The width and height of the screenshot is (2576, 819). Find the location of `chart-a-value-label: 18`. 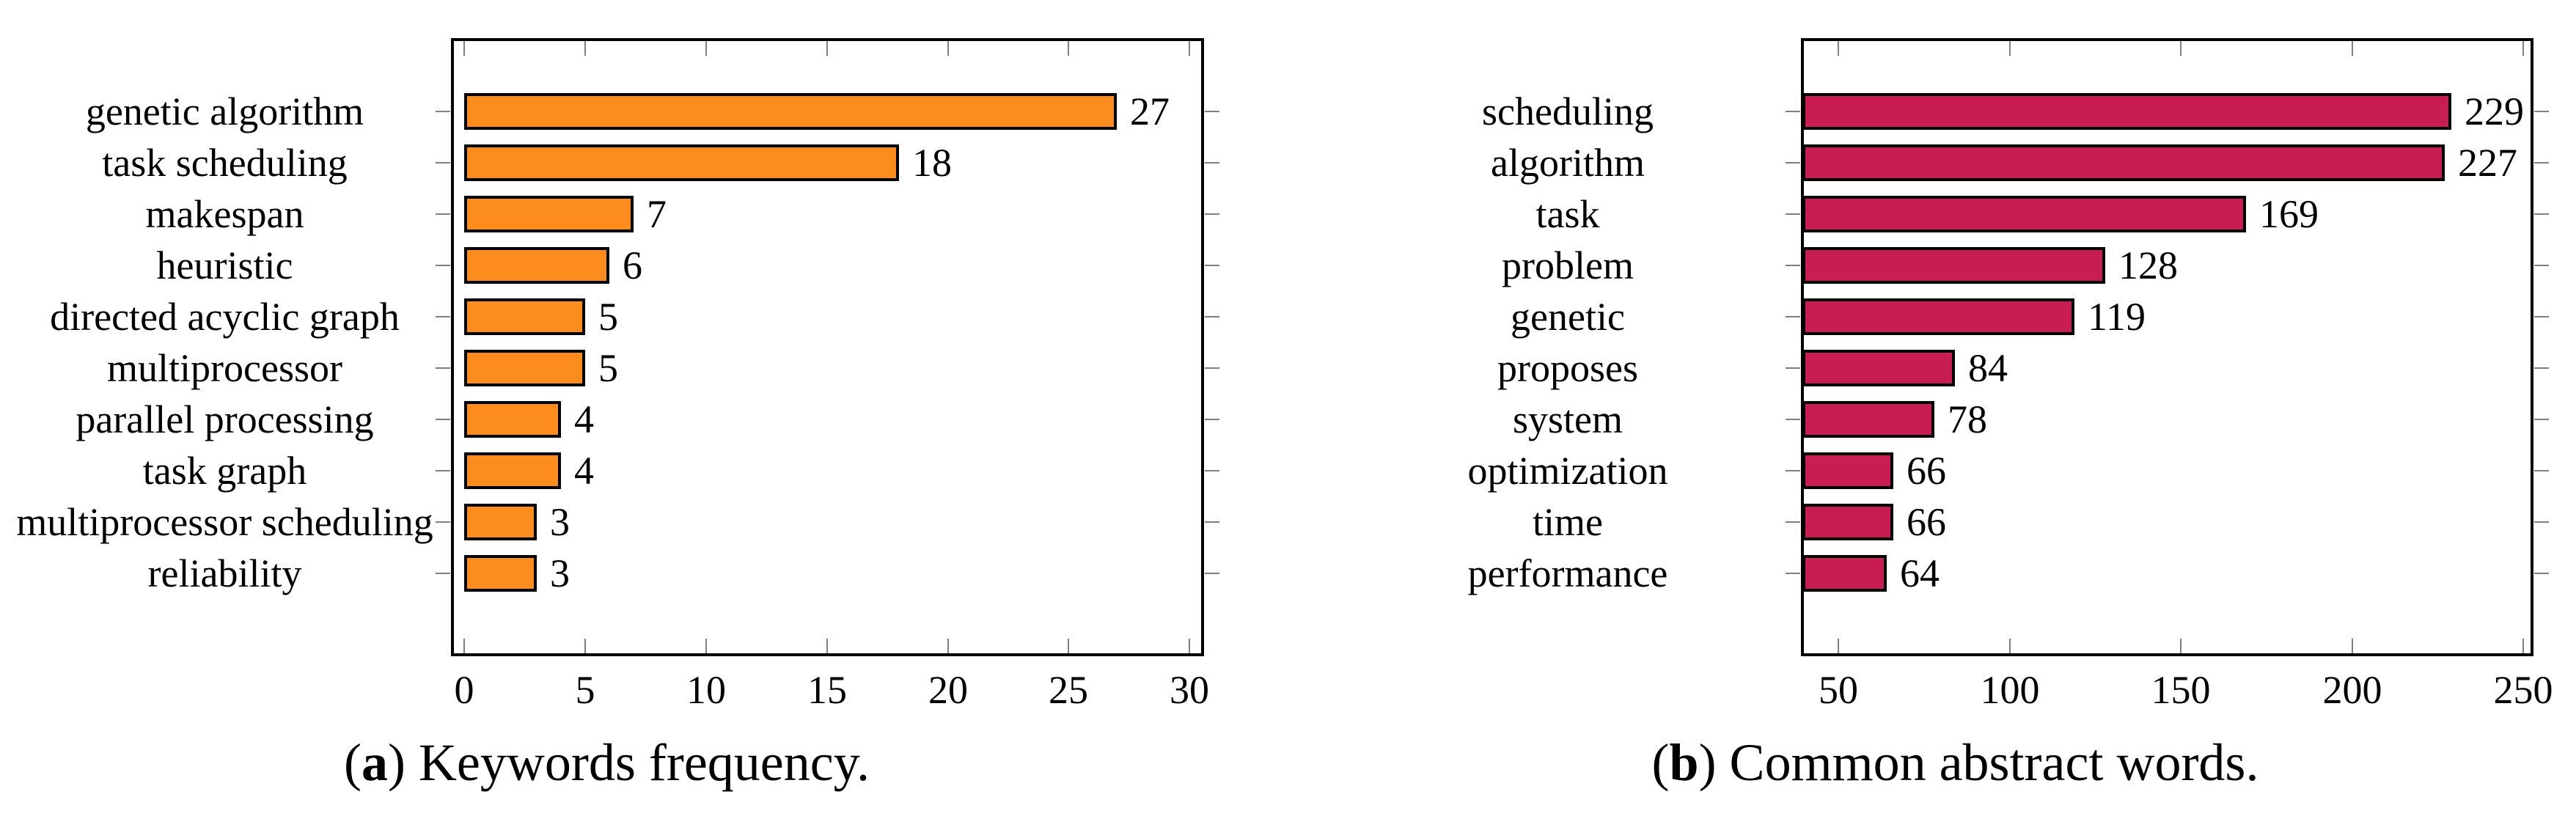

chart-a-value-label: 18 is located at coordinates (932, 163).